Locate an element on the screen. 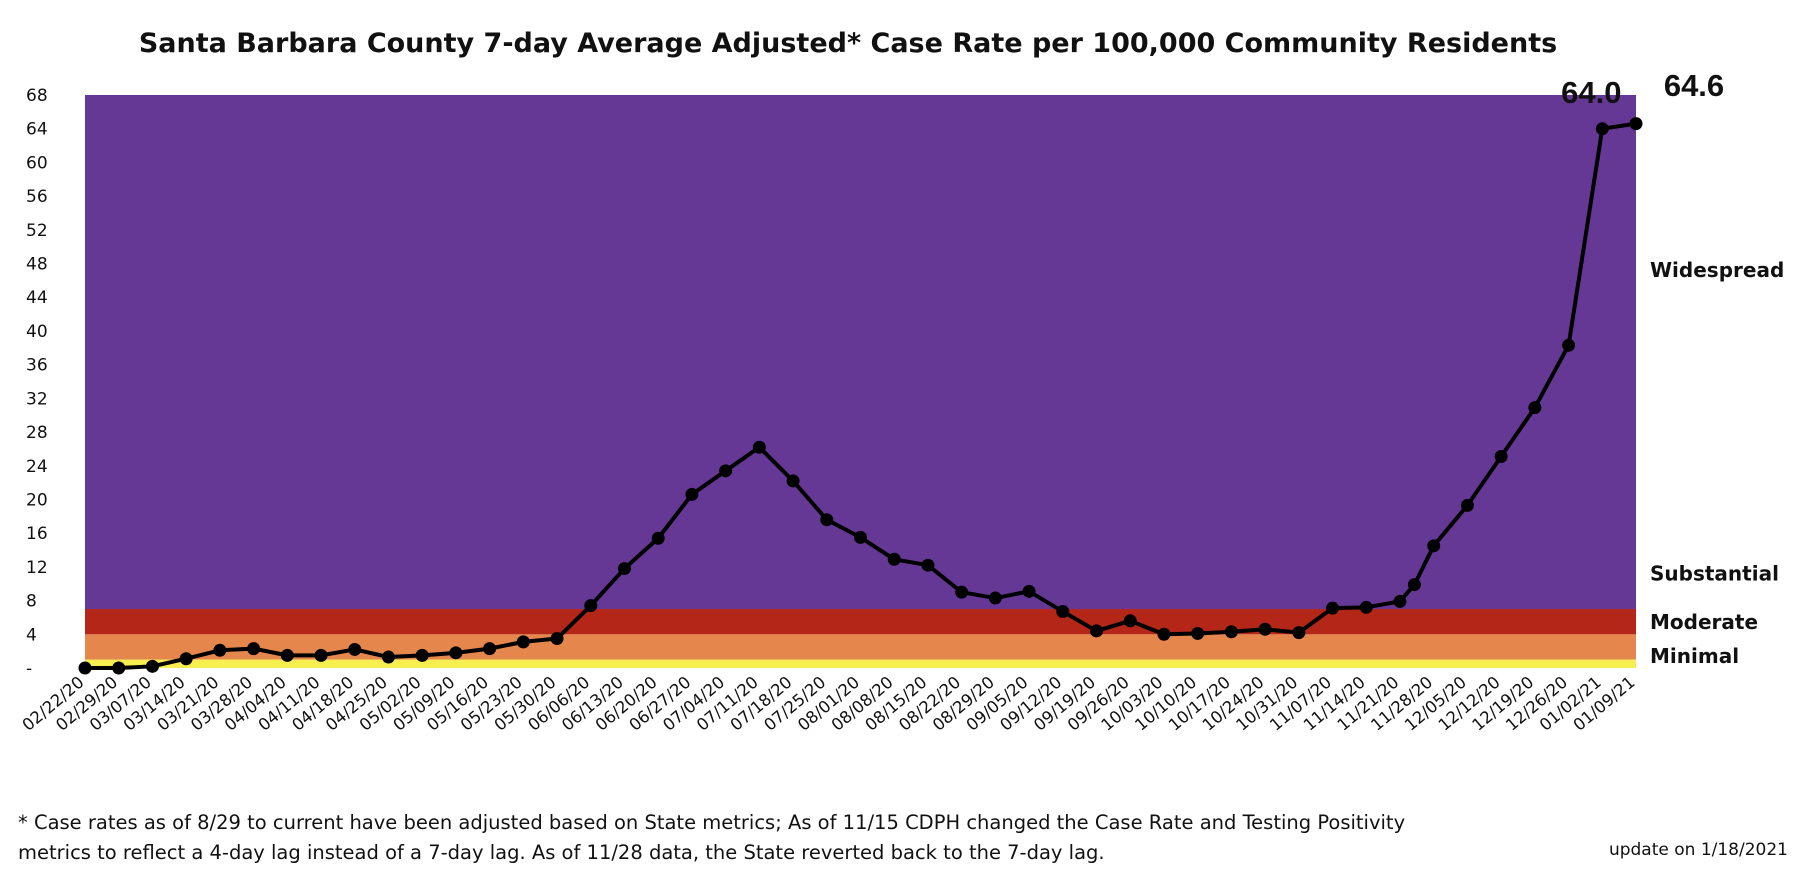  y-tick-label: 8 is located at coordinates (31, 602).